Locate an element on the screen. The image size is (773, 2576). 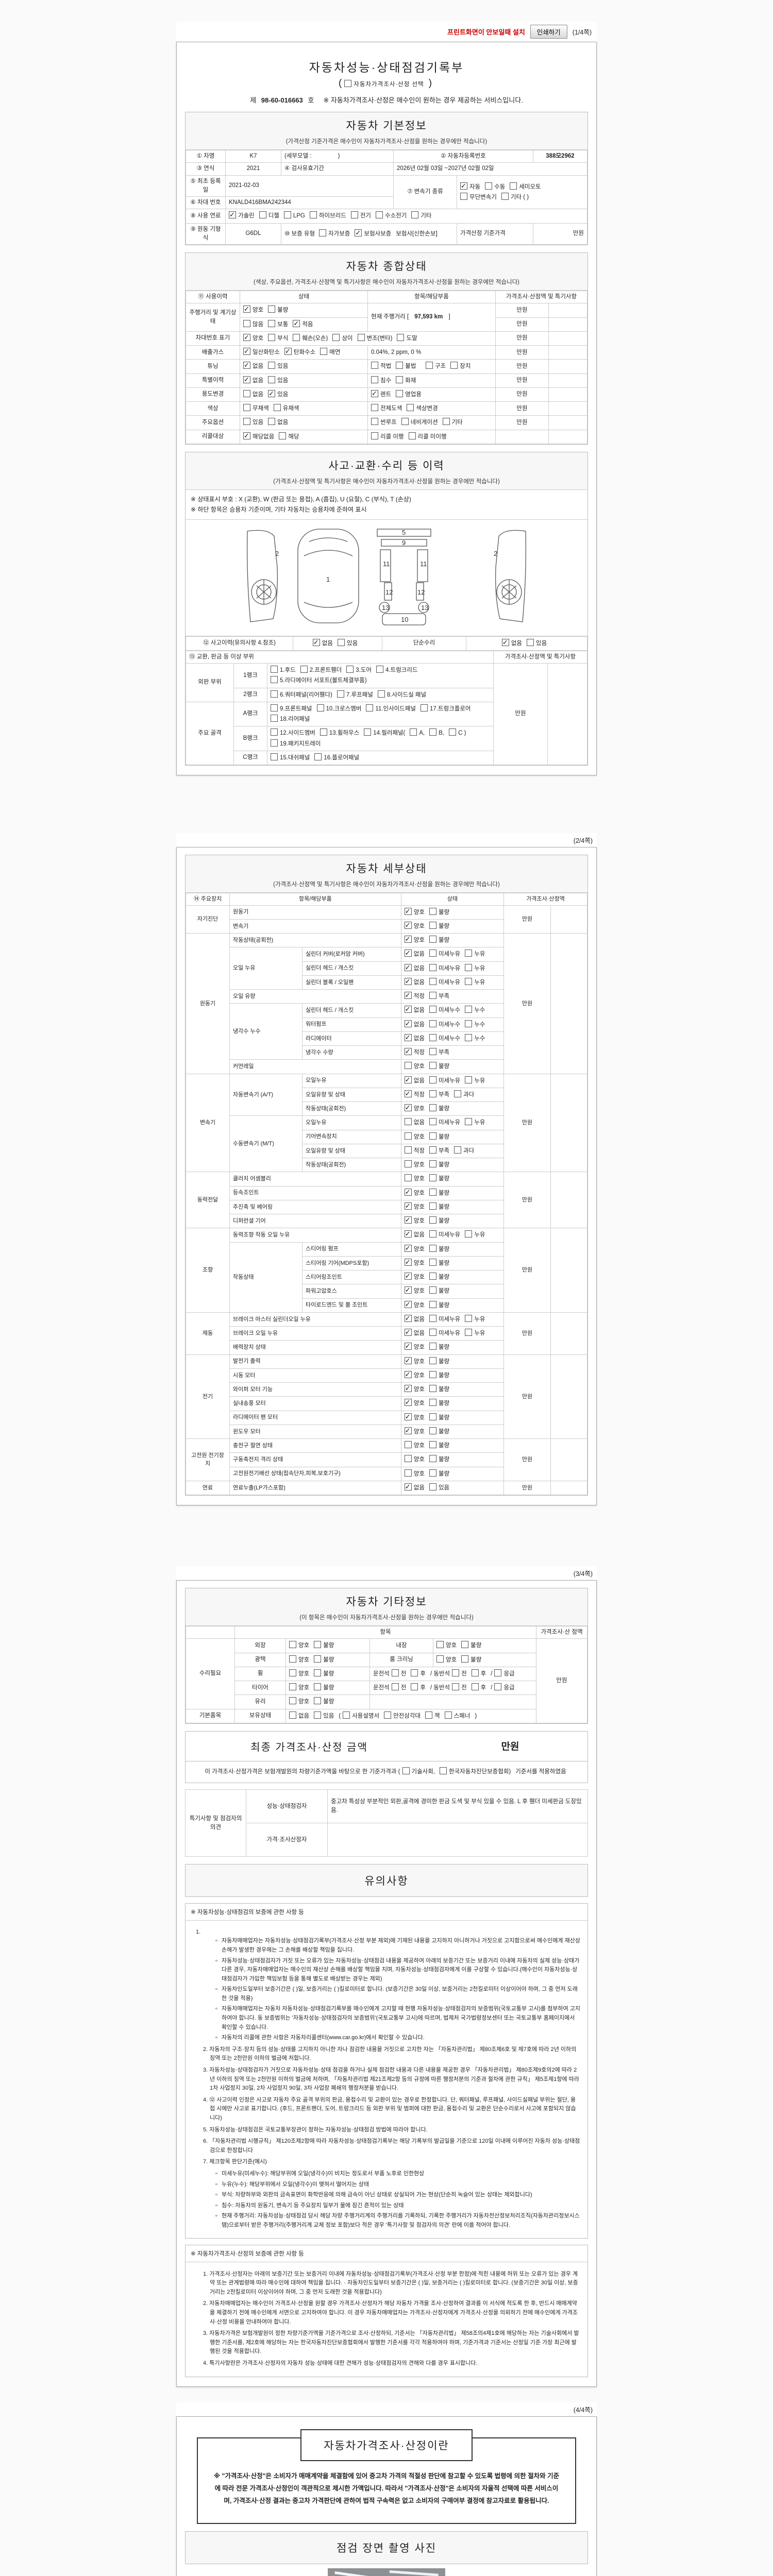
checkbox-option: 기타 is located at coordinates (452, 422).